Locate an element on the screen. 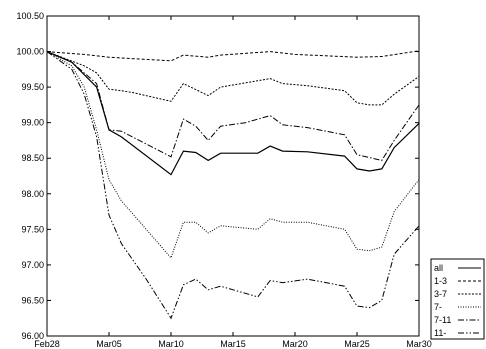  x-tick-label: Mar10 is located at coordinates (171, 344).